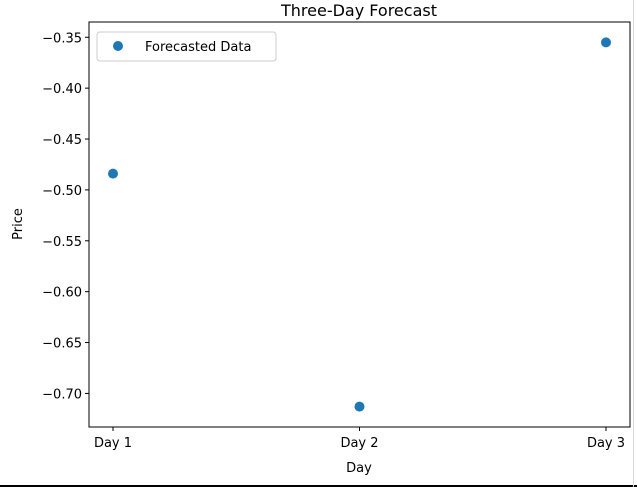 Image resolution: width=637 pixels, height=487 pixels. I want to click on y-axis: −0.35 −0.40 −0.45 −0.50 −0.55 −0.60 −0.65 −0.70, so click(65, 216).